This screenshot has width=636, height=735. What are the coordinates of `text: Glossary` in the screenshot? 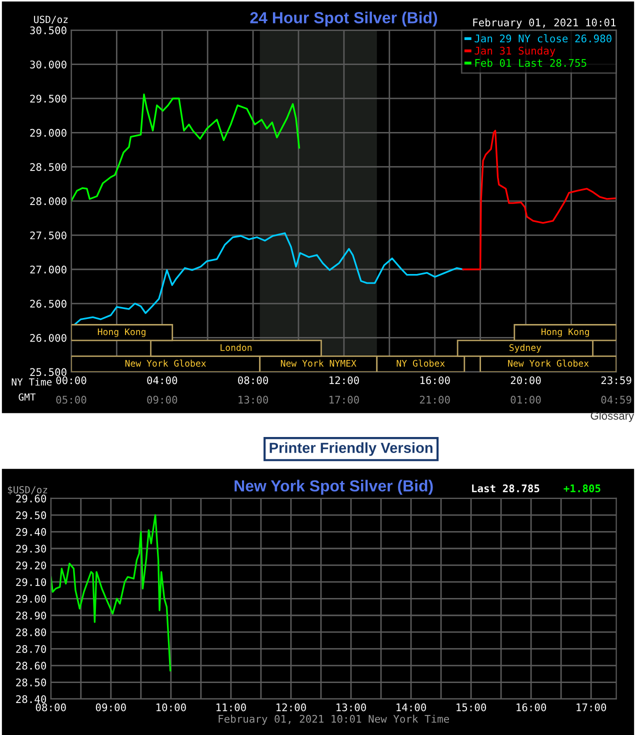 It's located at (612, 417).